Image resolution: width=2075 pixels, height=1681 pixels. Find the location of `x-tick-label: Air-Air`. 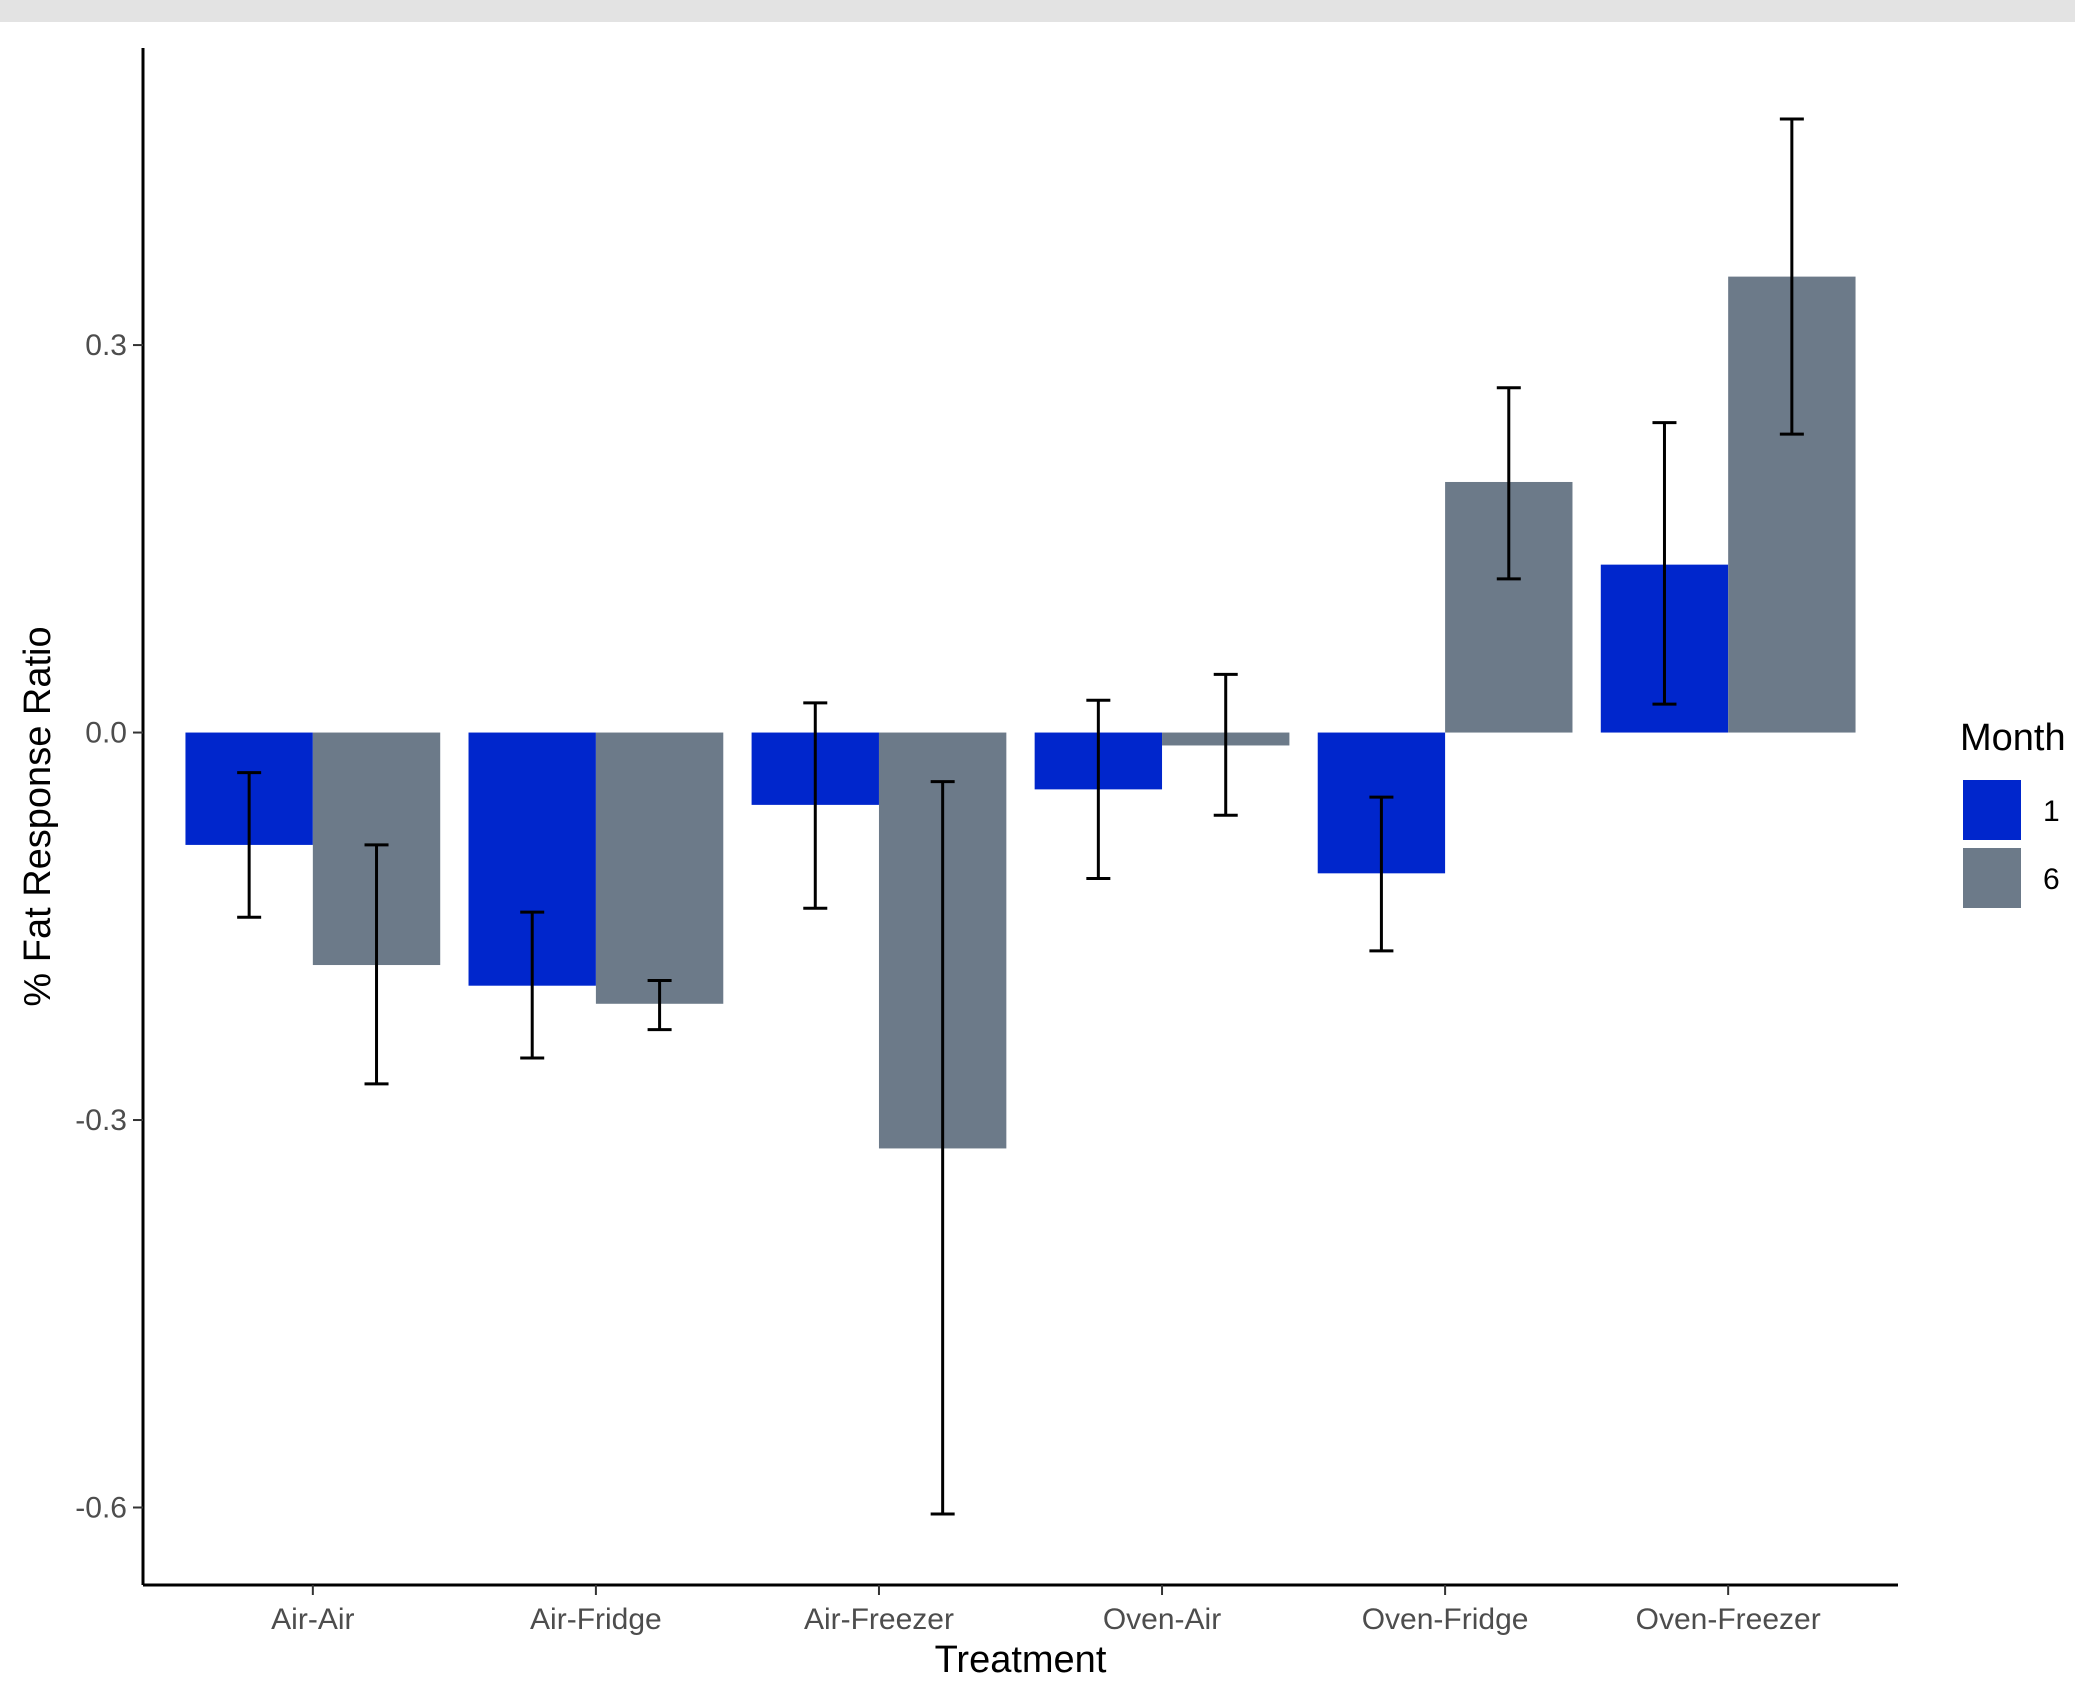

x-tick-label: Air-Air is located at coordinates (312, 1619).